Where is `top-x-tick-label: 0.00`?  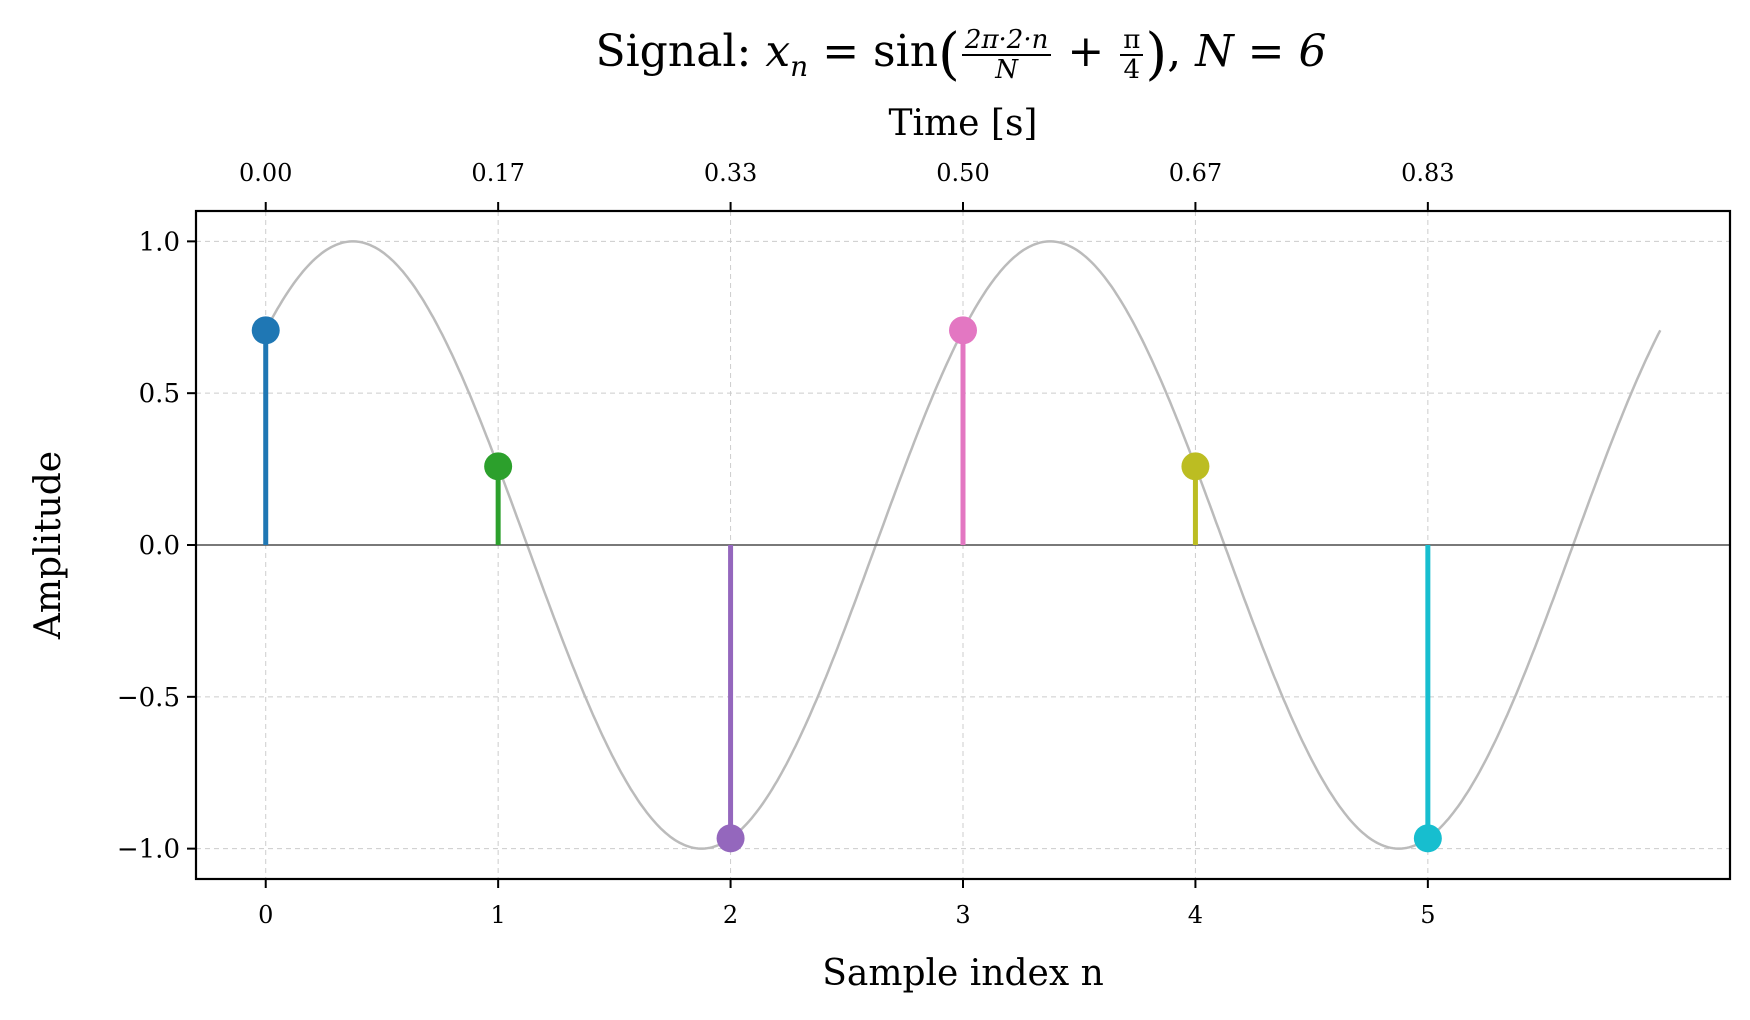
top-x-tick-label: 0.00 is located at coordinates (265, 173).